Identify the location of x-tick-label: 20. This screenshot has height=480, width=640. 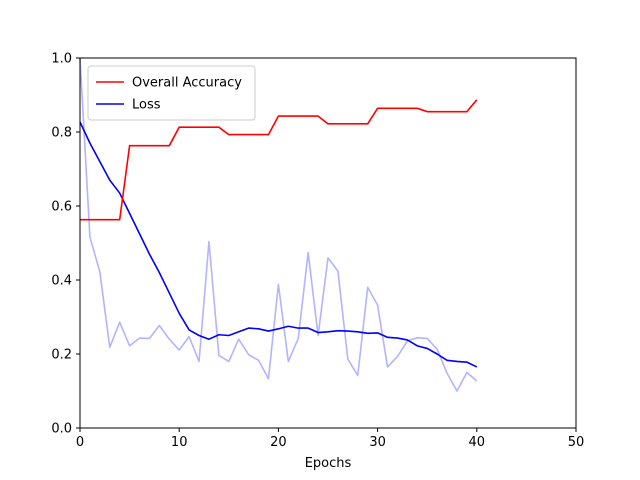
(278, 442).